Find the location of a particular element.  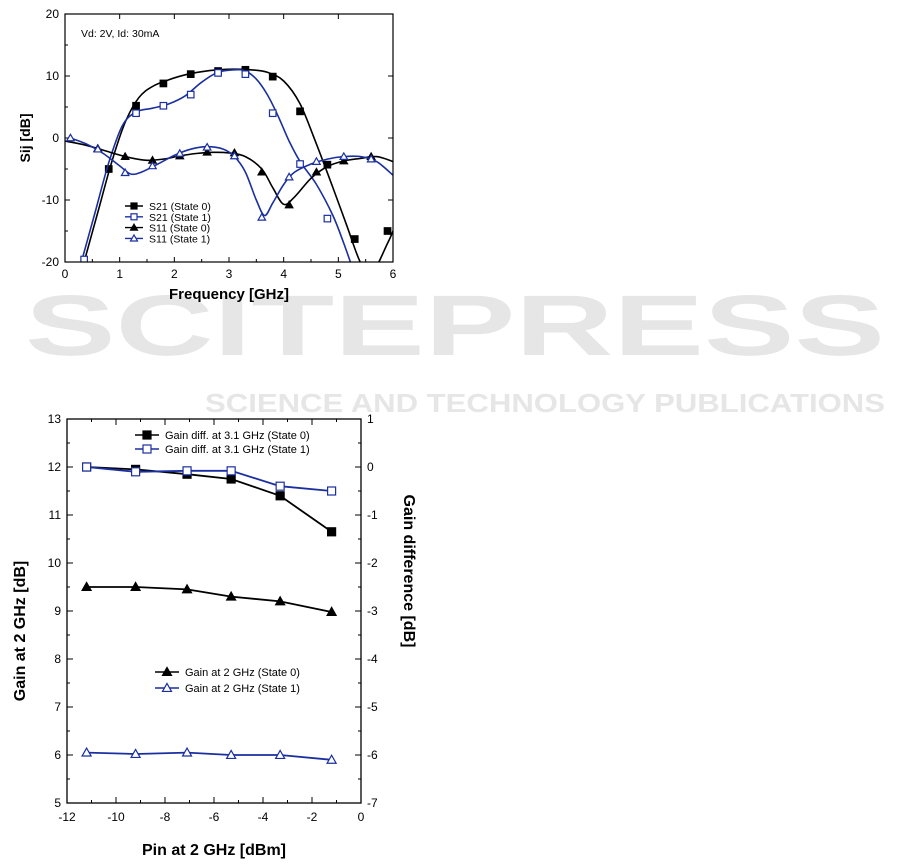

y2-tick-label: -3 is located at coordinates (372, 611).